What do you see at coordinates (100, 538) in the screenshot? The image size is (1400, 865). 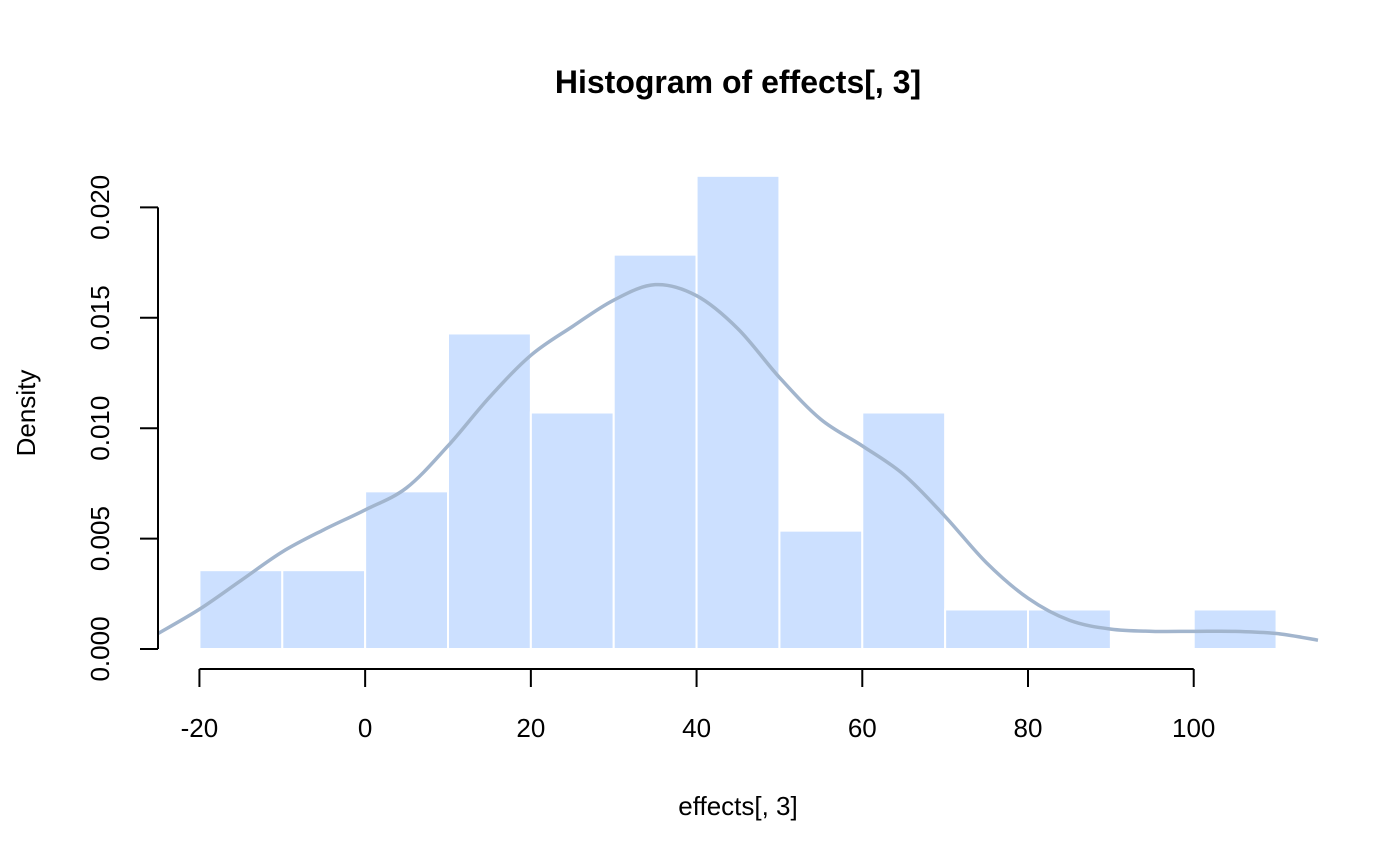 I see `y-tick-label: 0.005` at bounding box center [100, 538].